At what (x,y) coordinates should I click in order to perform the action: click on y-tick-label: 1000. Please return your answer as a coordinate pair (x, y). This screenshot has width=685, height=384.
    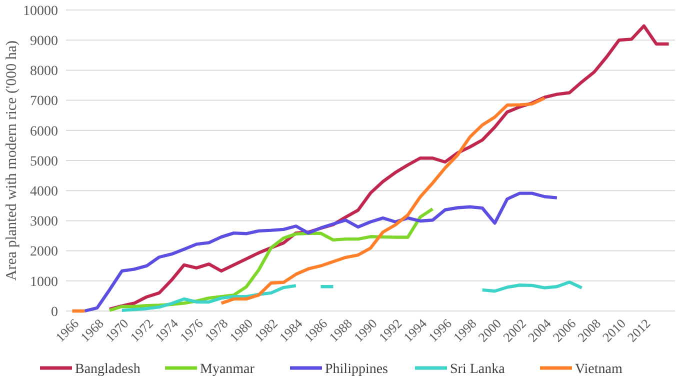
    Looking at the image, I should click on (44, 282).